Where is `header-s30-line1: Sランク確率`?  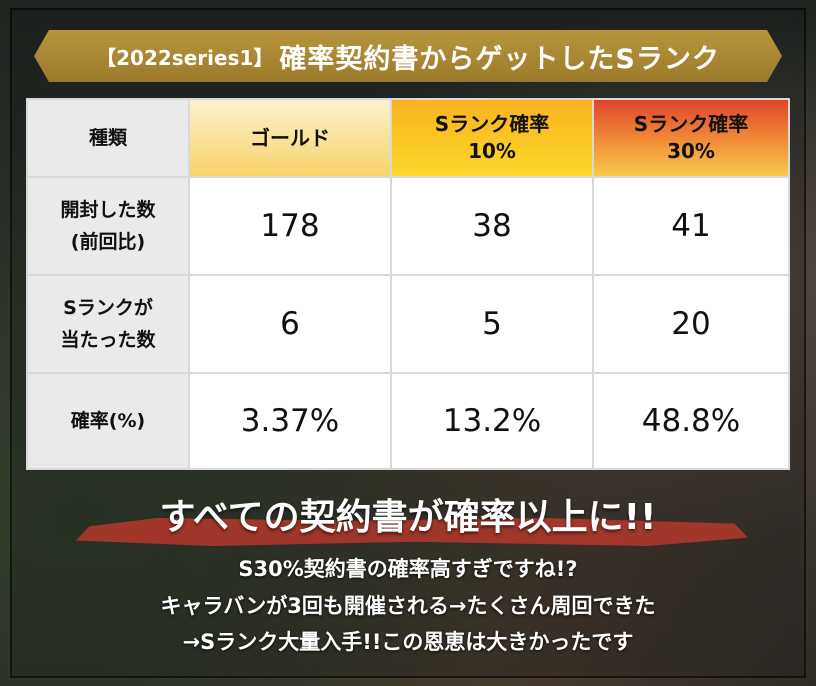 header-s30-line1: Sランク確率 is located at coordinates (691, 124).